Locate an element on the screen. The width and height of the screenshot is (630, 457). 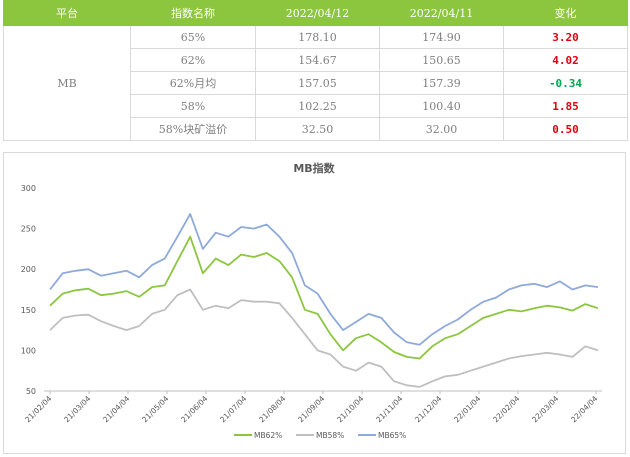
x-tick-label: 22/02/04 is located at coordinates (506, 409).